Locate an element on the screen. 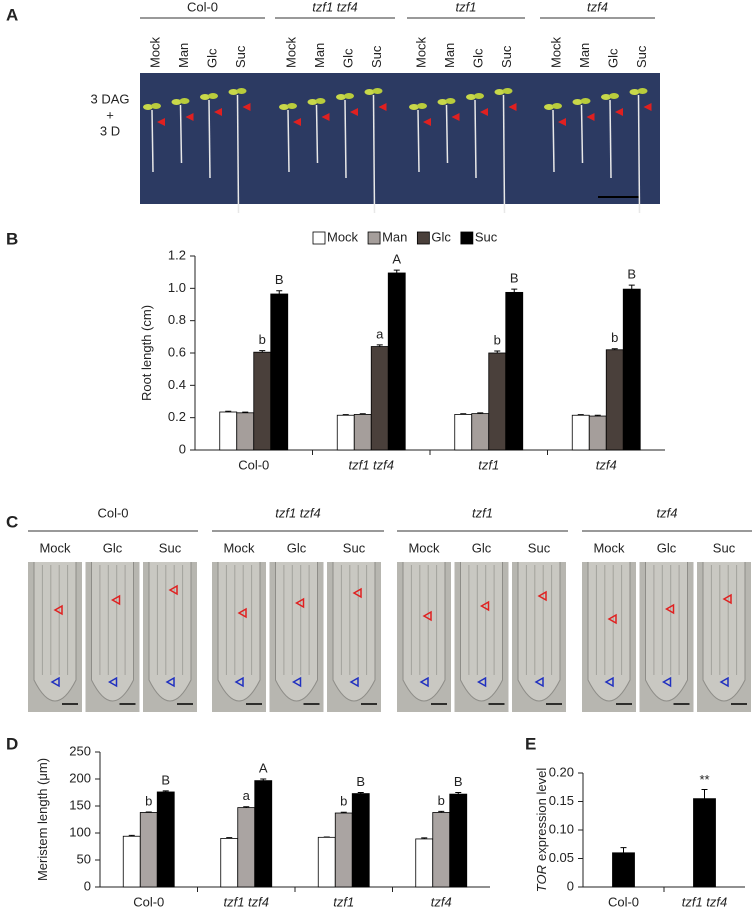 This screenshot has height=911, width=756. seedling-photo is located at coordinates (400, 138).